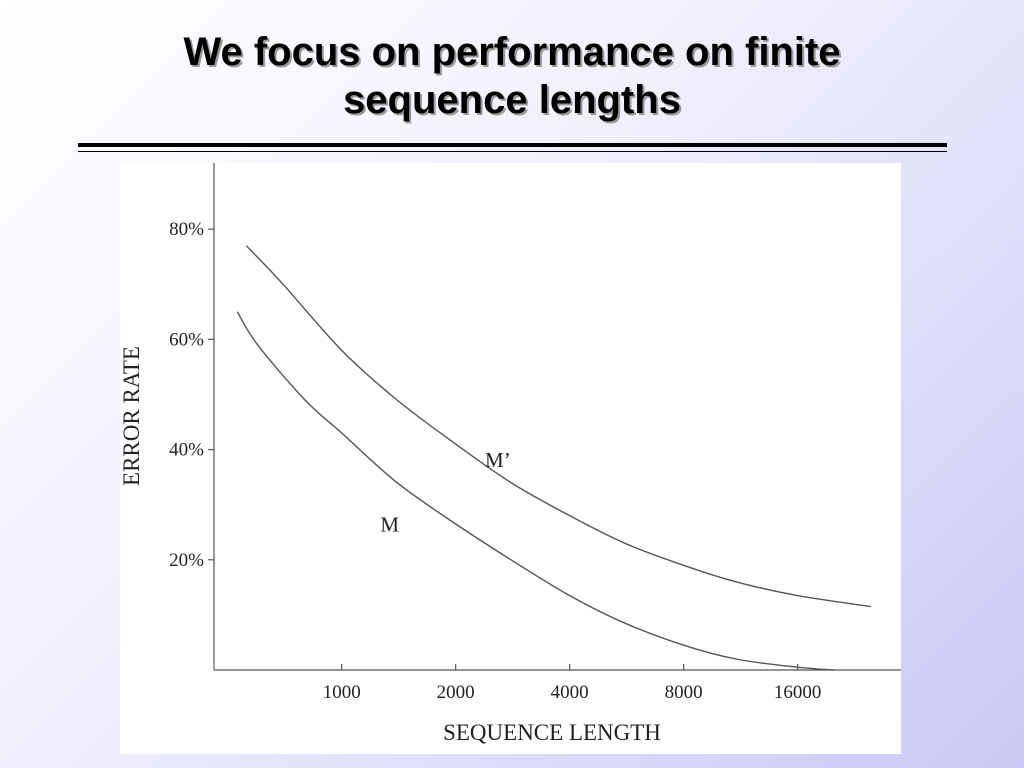  Describe the element at coordinates (186, 560) in the screenshot. I see `y-tick-label: 20%` at that location.